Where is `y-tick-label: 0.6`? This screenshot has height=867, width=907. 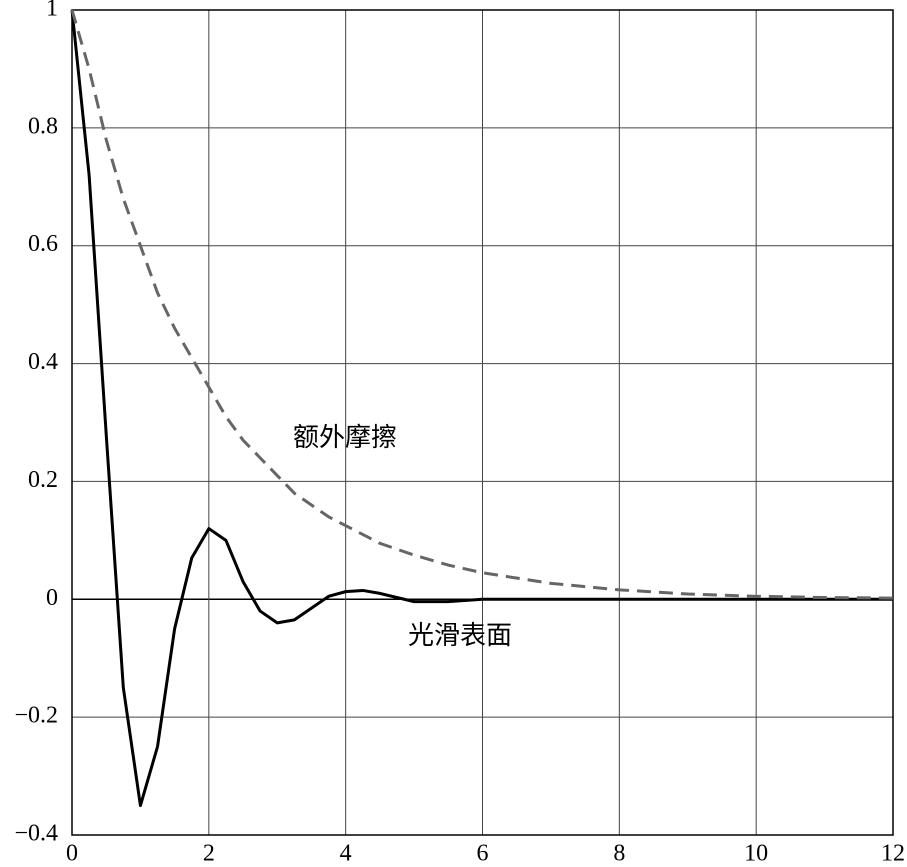 y-tick-label: 0.6 is located at coordinates (43, 244).